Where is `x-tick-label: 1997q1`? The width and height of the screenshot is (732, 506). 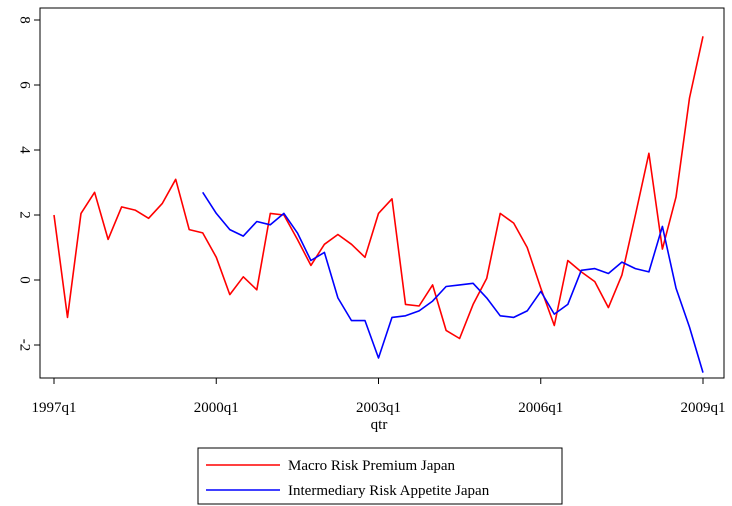
x-tick-label: 1997q1 is located at coordinates (54, 408).